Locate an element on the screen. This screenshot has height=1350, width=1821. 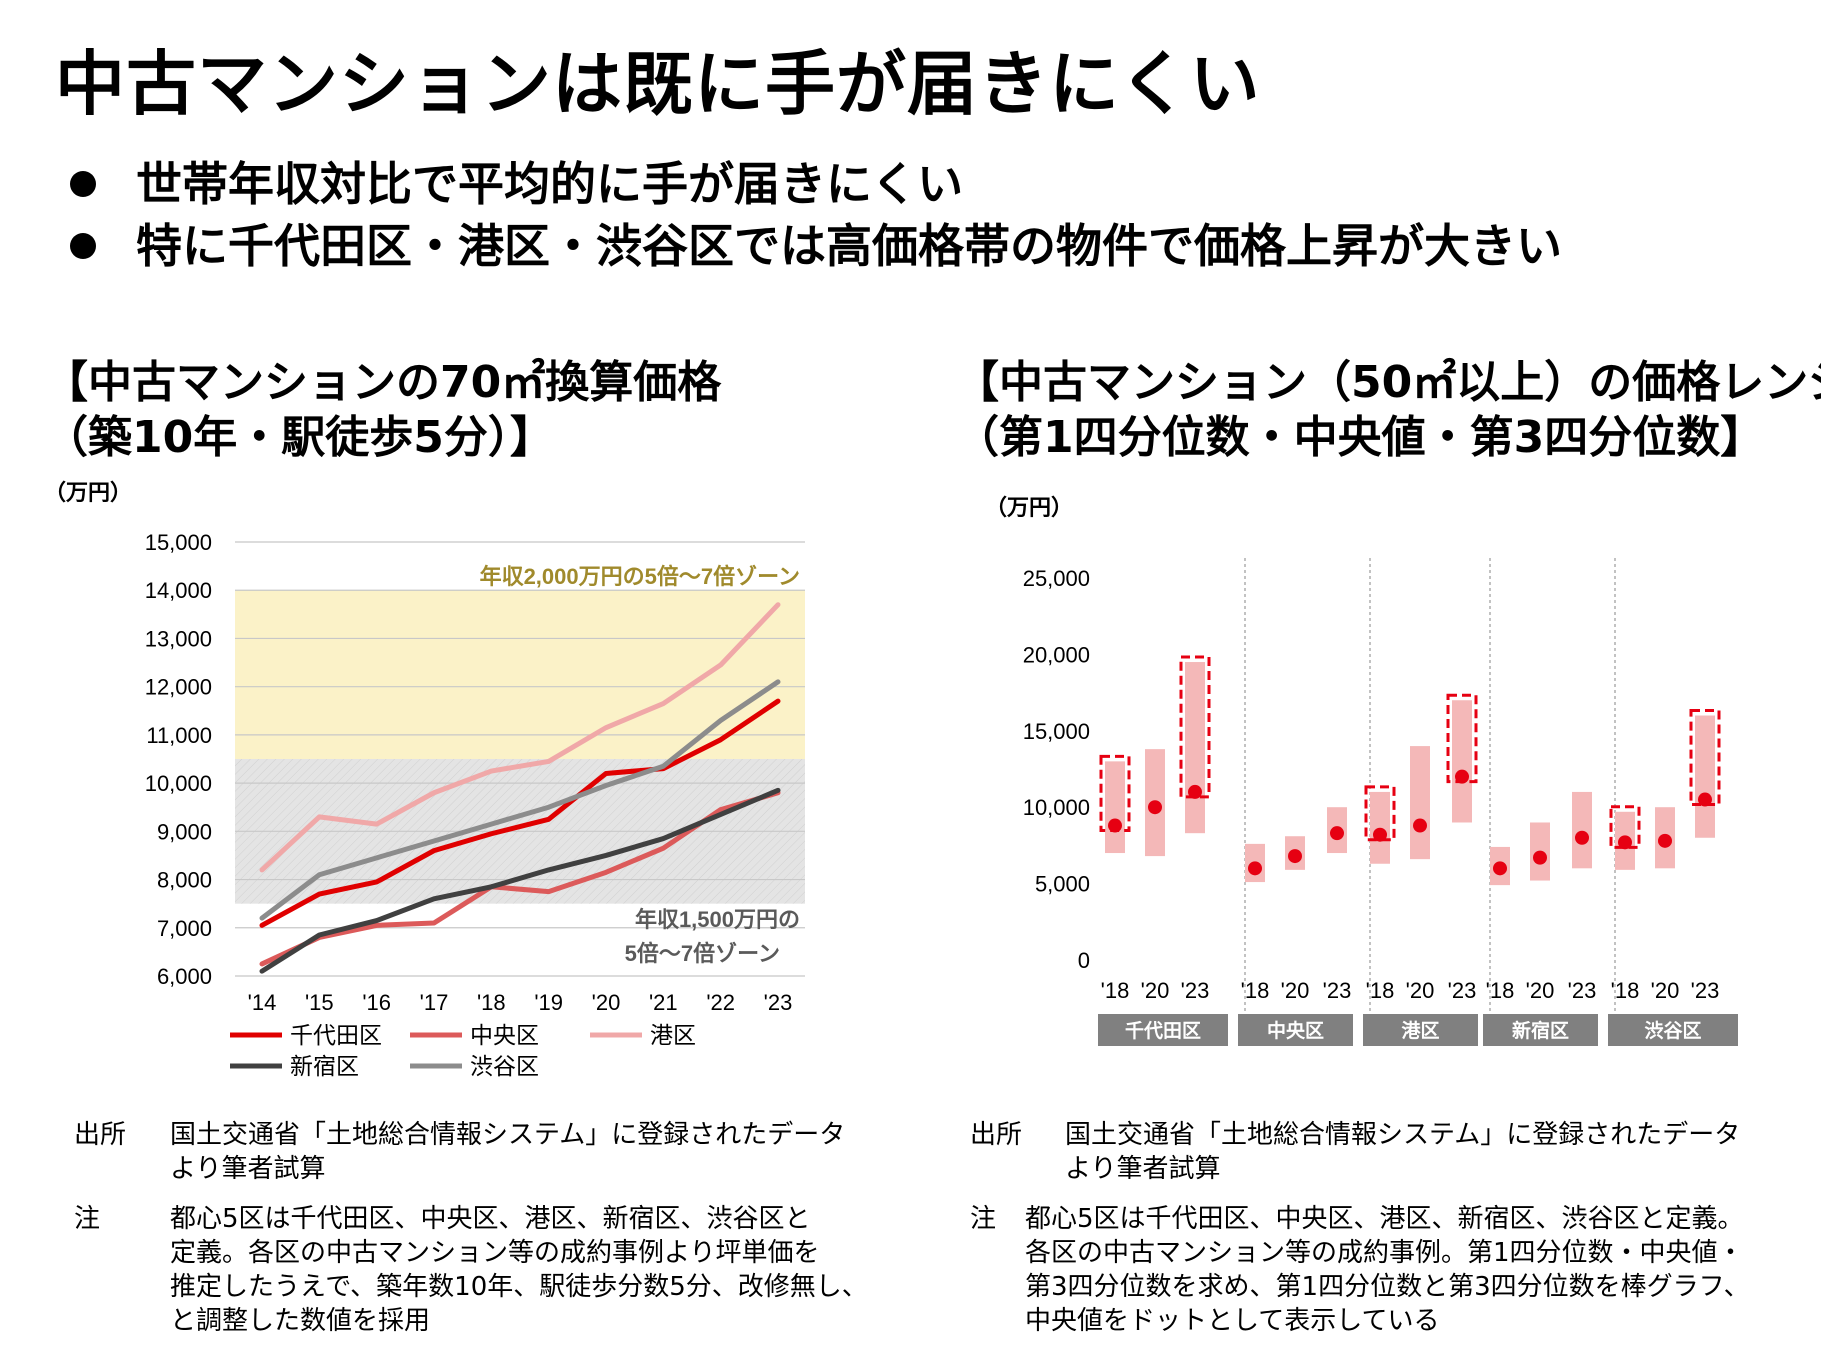
zone-label-lower-2: 5倍～7倍ゾーン is located at coordinates (702, 953).